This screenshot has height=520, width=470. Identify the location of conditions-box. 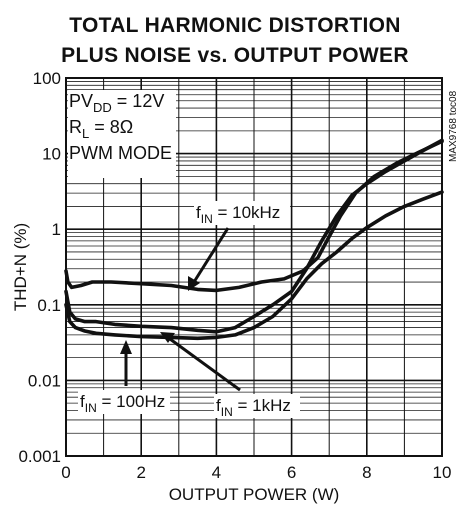
(122, 134).